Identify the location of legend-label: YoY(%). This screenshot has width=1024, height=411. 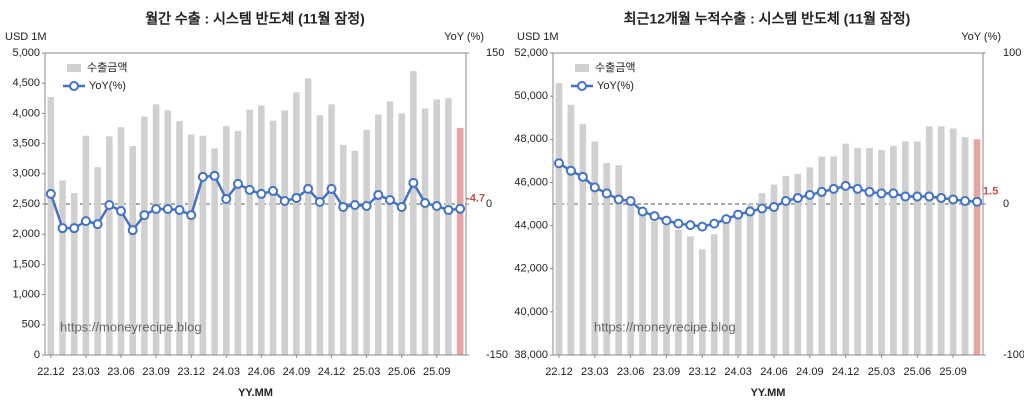
(615, 86).